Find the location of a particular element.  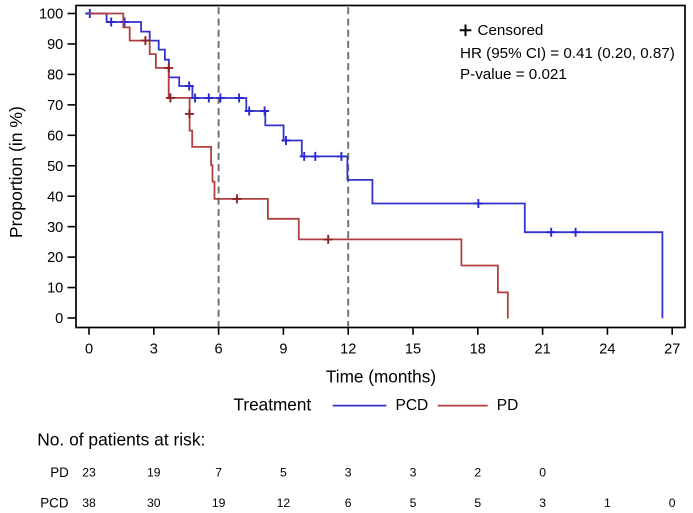

svg-text: 90 is located at coordinates (55, 45).